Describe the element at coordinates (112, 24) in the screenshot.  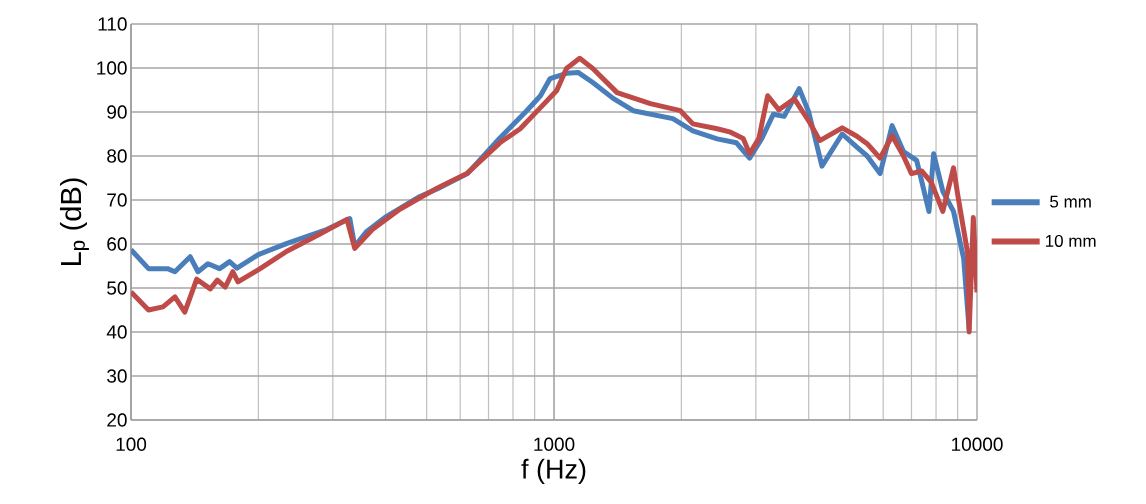
I see `y-tick-label: 110` at that location.